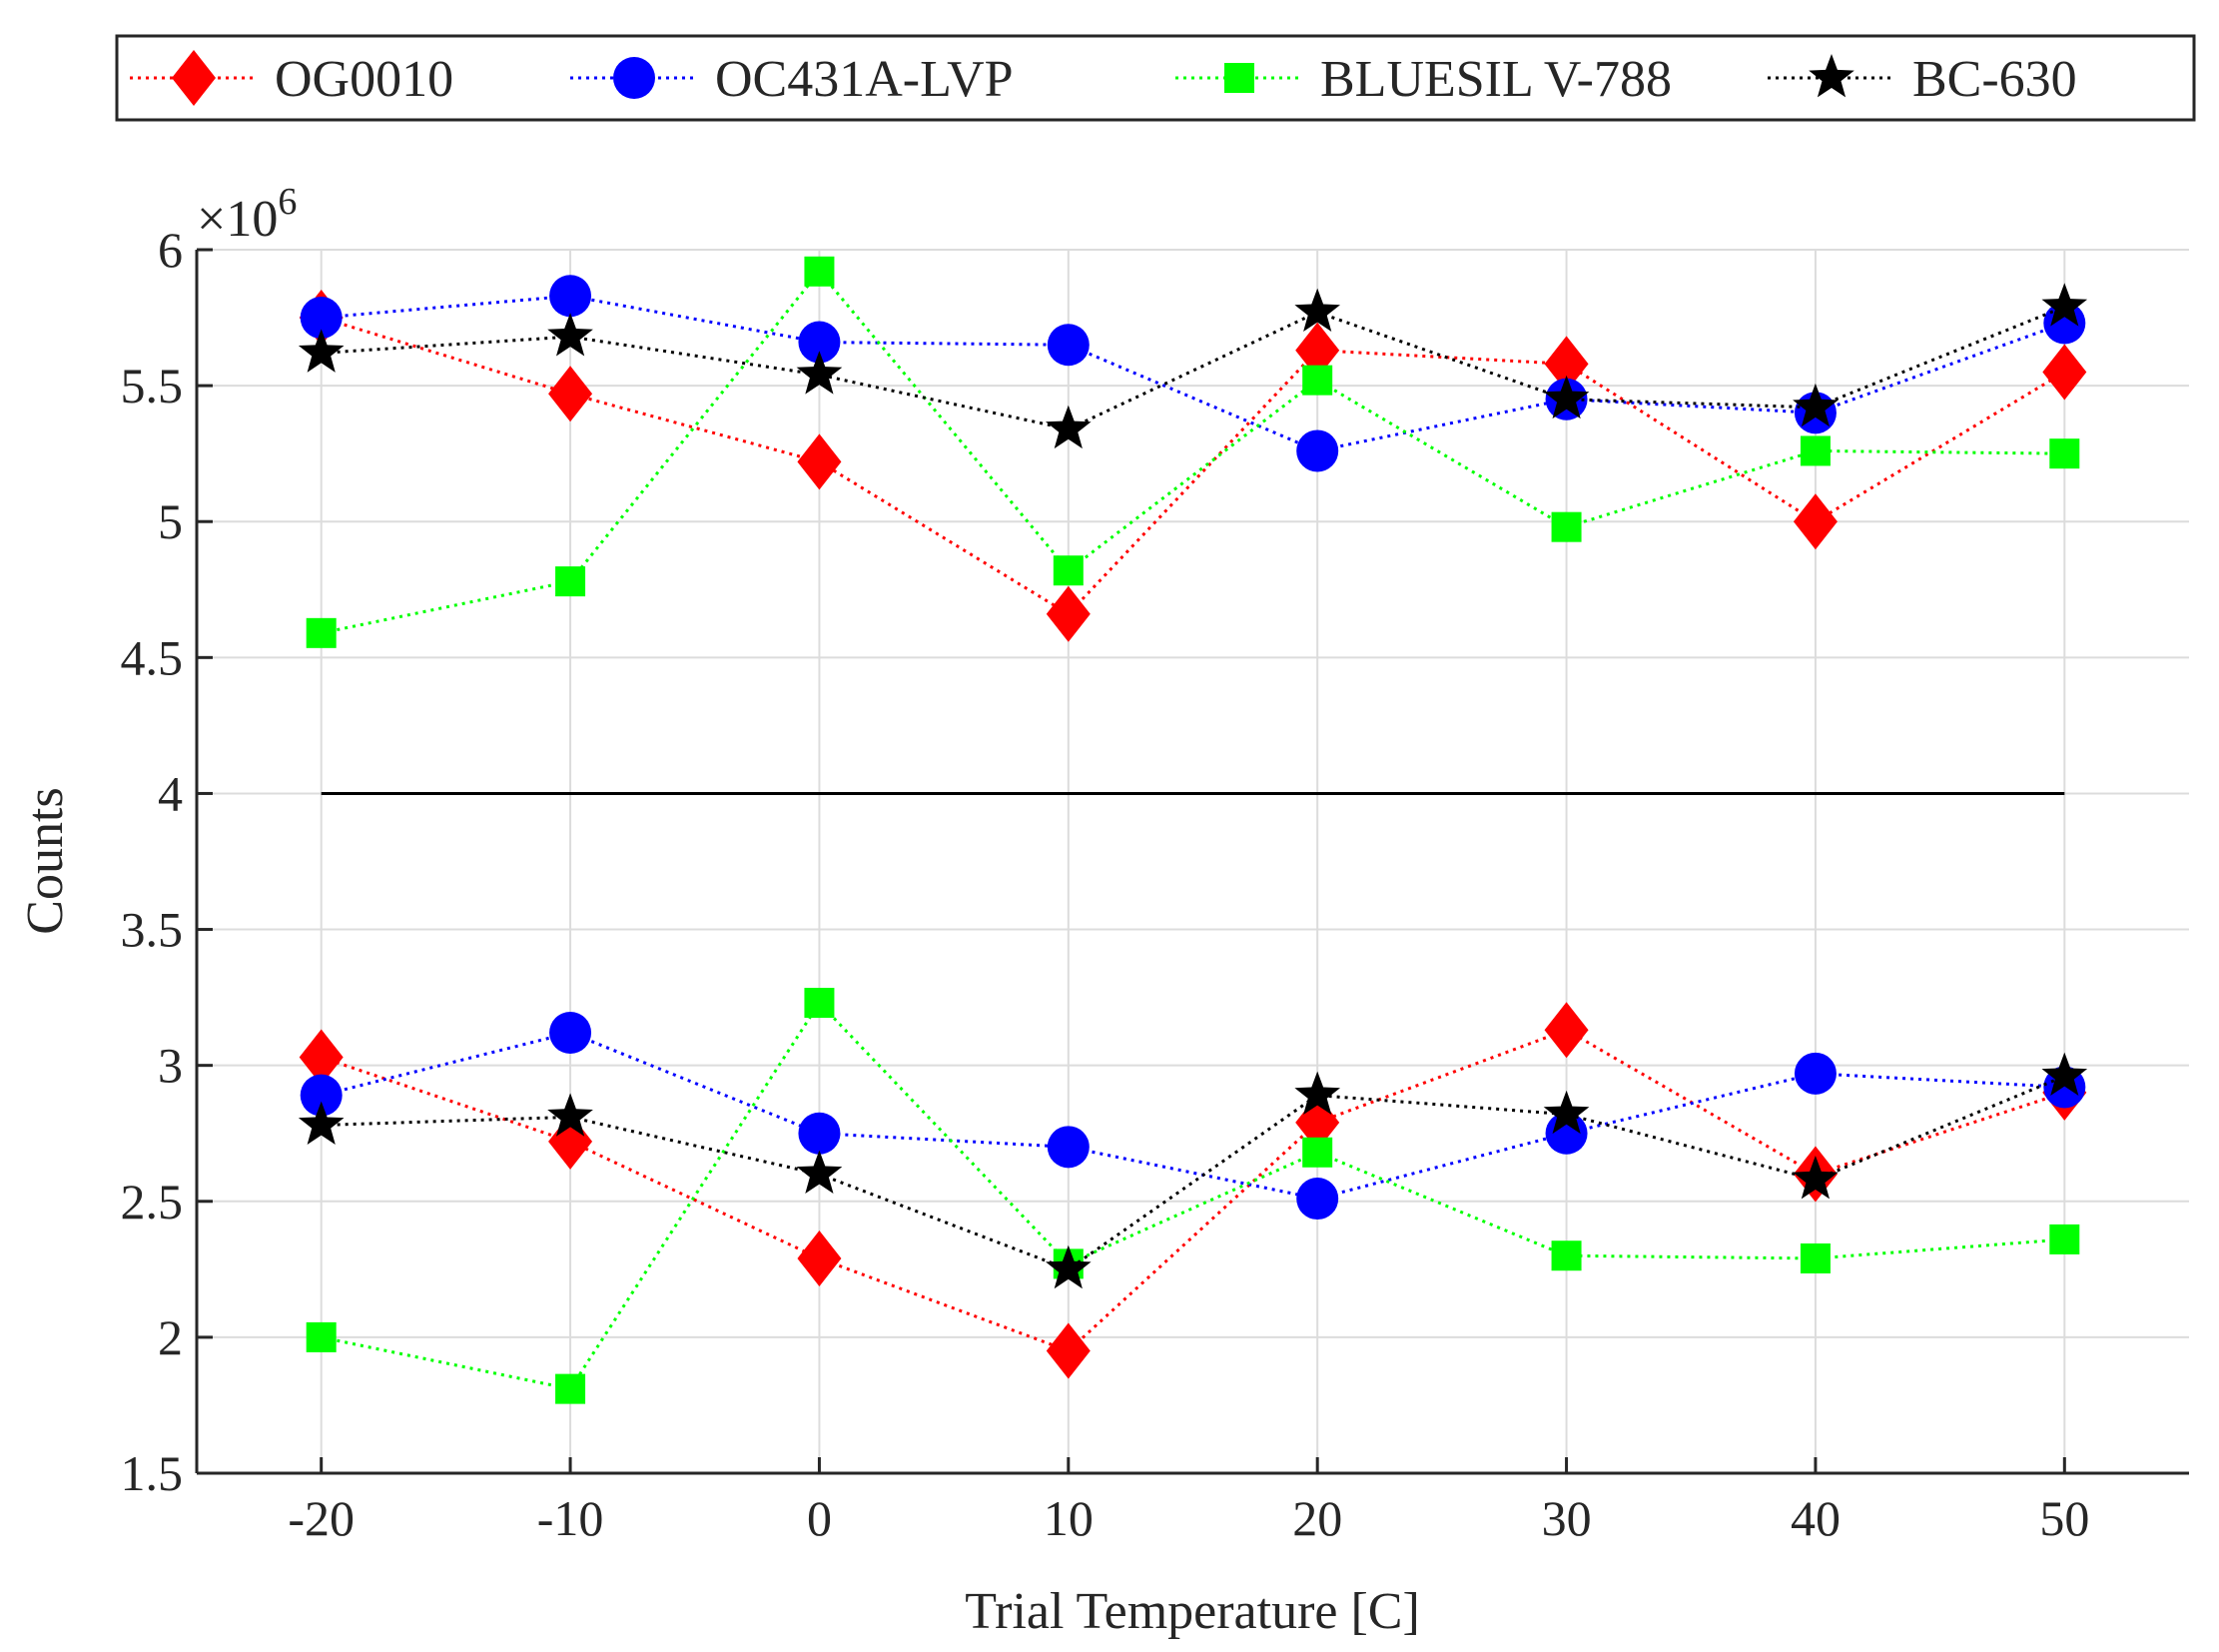 The width and height of the screenshot is (2219, 1652). What do you see at coordinates (1567, 1518) in the screenshot?
I see `x-tick-label: 30` at bounding box center [1567, 1518].